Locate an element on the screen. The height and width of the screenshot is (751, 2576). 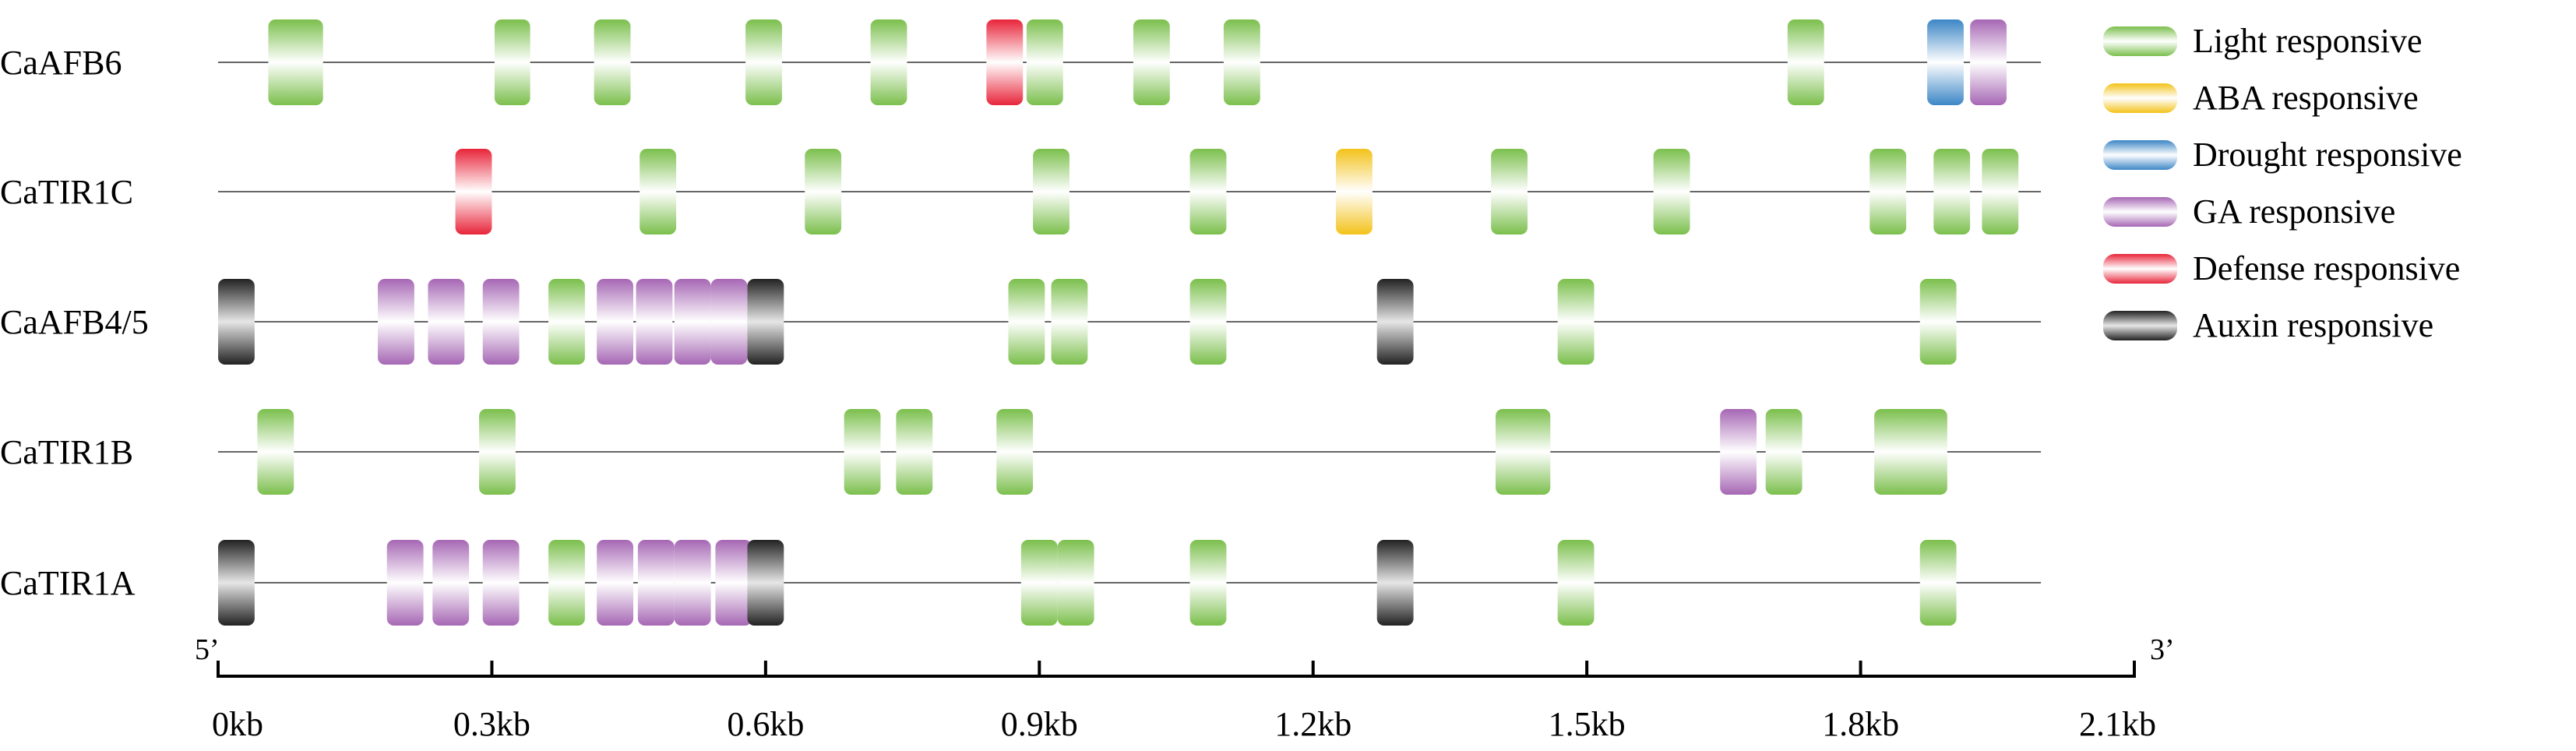
legend-swatch-drought is located at coordinates (2140, 155).